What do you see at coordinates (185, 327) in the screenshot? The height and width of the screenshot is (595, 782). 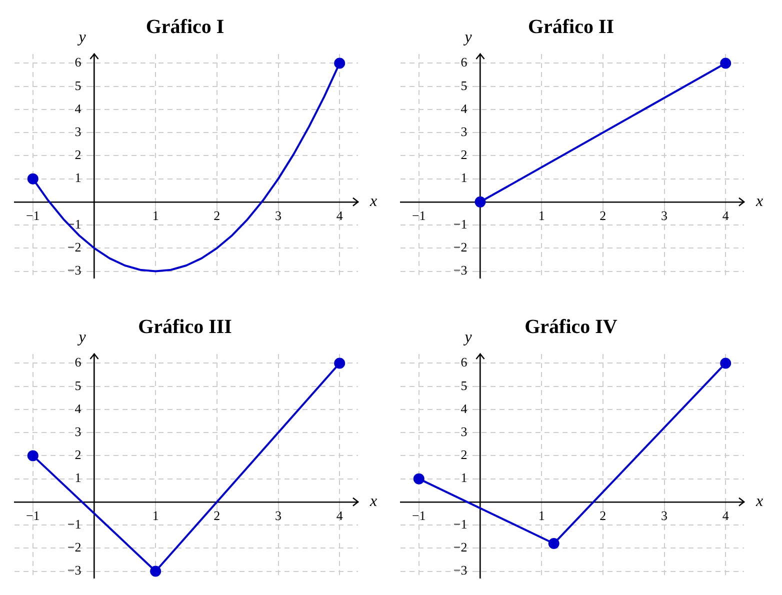 I see `chart-title: Gráfico III` at bounding box center [185, 327].